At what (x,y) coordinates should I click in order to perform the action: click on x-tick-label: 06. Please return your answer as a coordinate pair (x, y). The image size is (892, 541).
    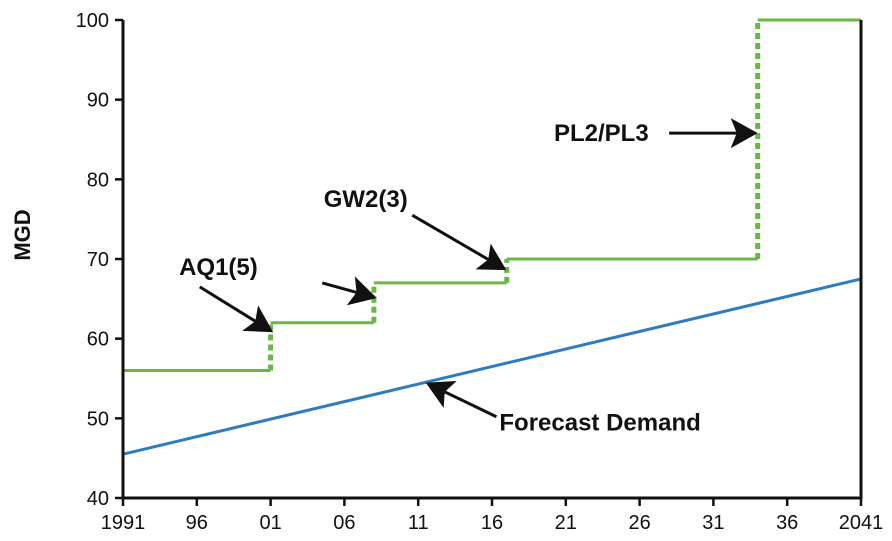
    Looking at the image, I should click on (344, 523).